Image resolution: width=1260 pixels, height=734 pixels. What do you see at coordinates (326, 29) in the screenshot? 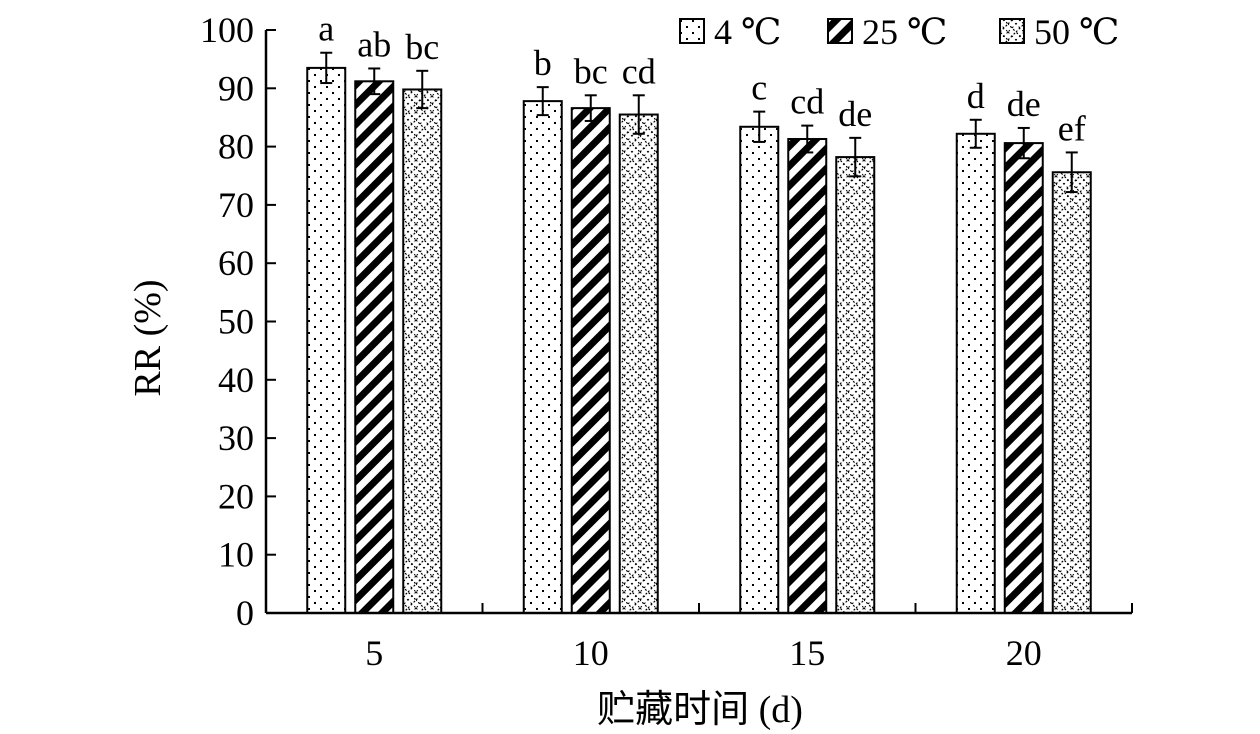
I see `significance-label: a` at bounding box center [326, 29].